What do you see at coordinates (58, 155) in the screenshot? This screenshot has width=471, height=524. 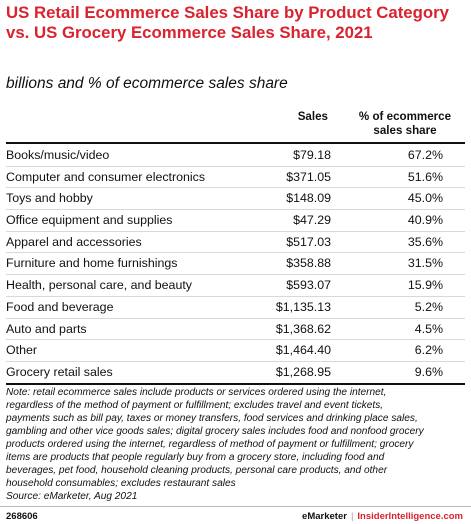 I see `category-cell: Books/music/video` at bounding box center [58, 155].